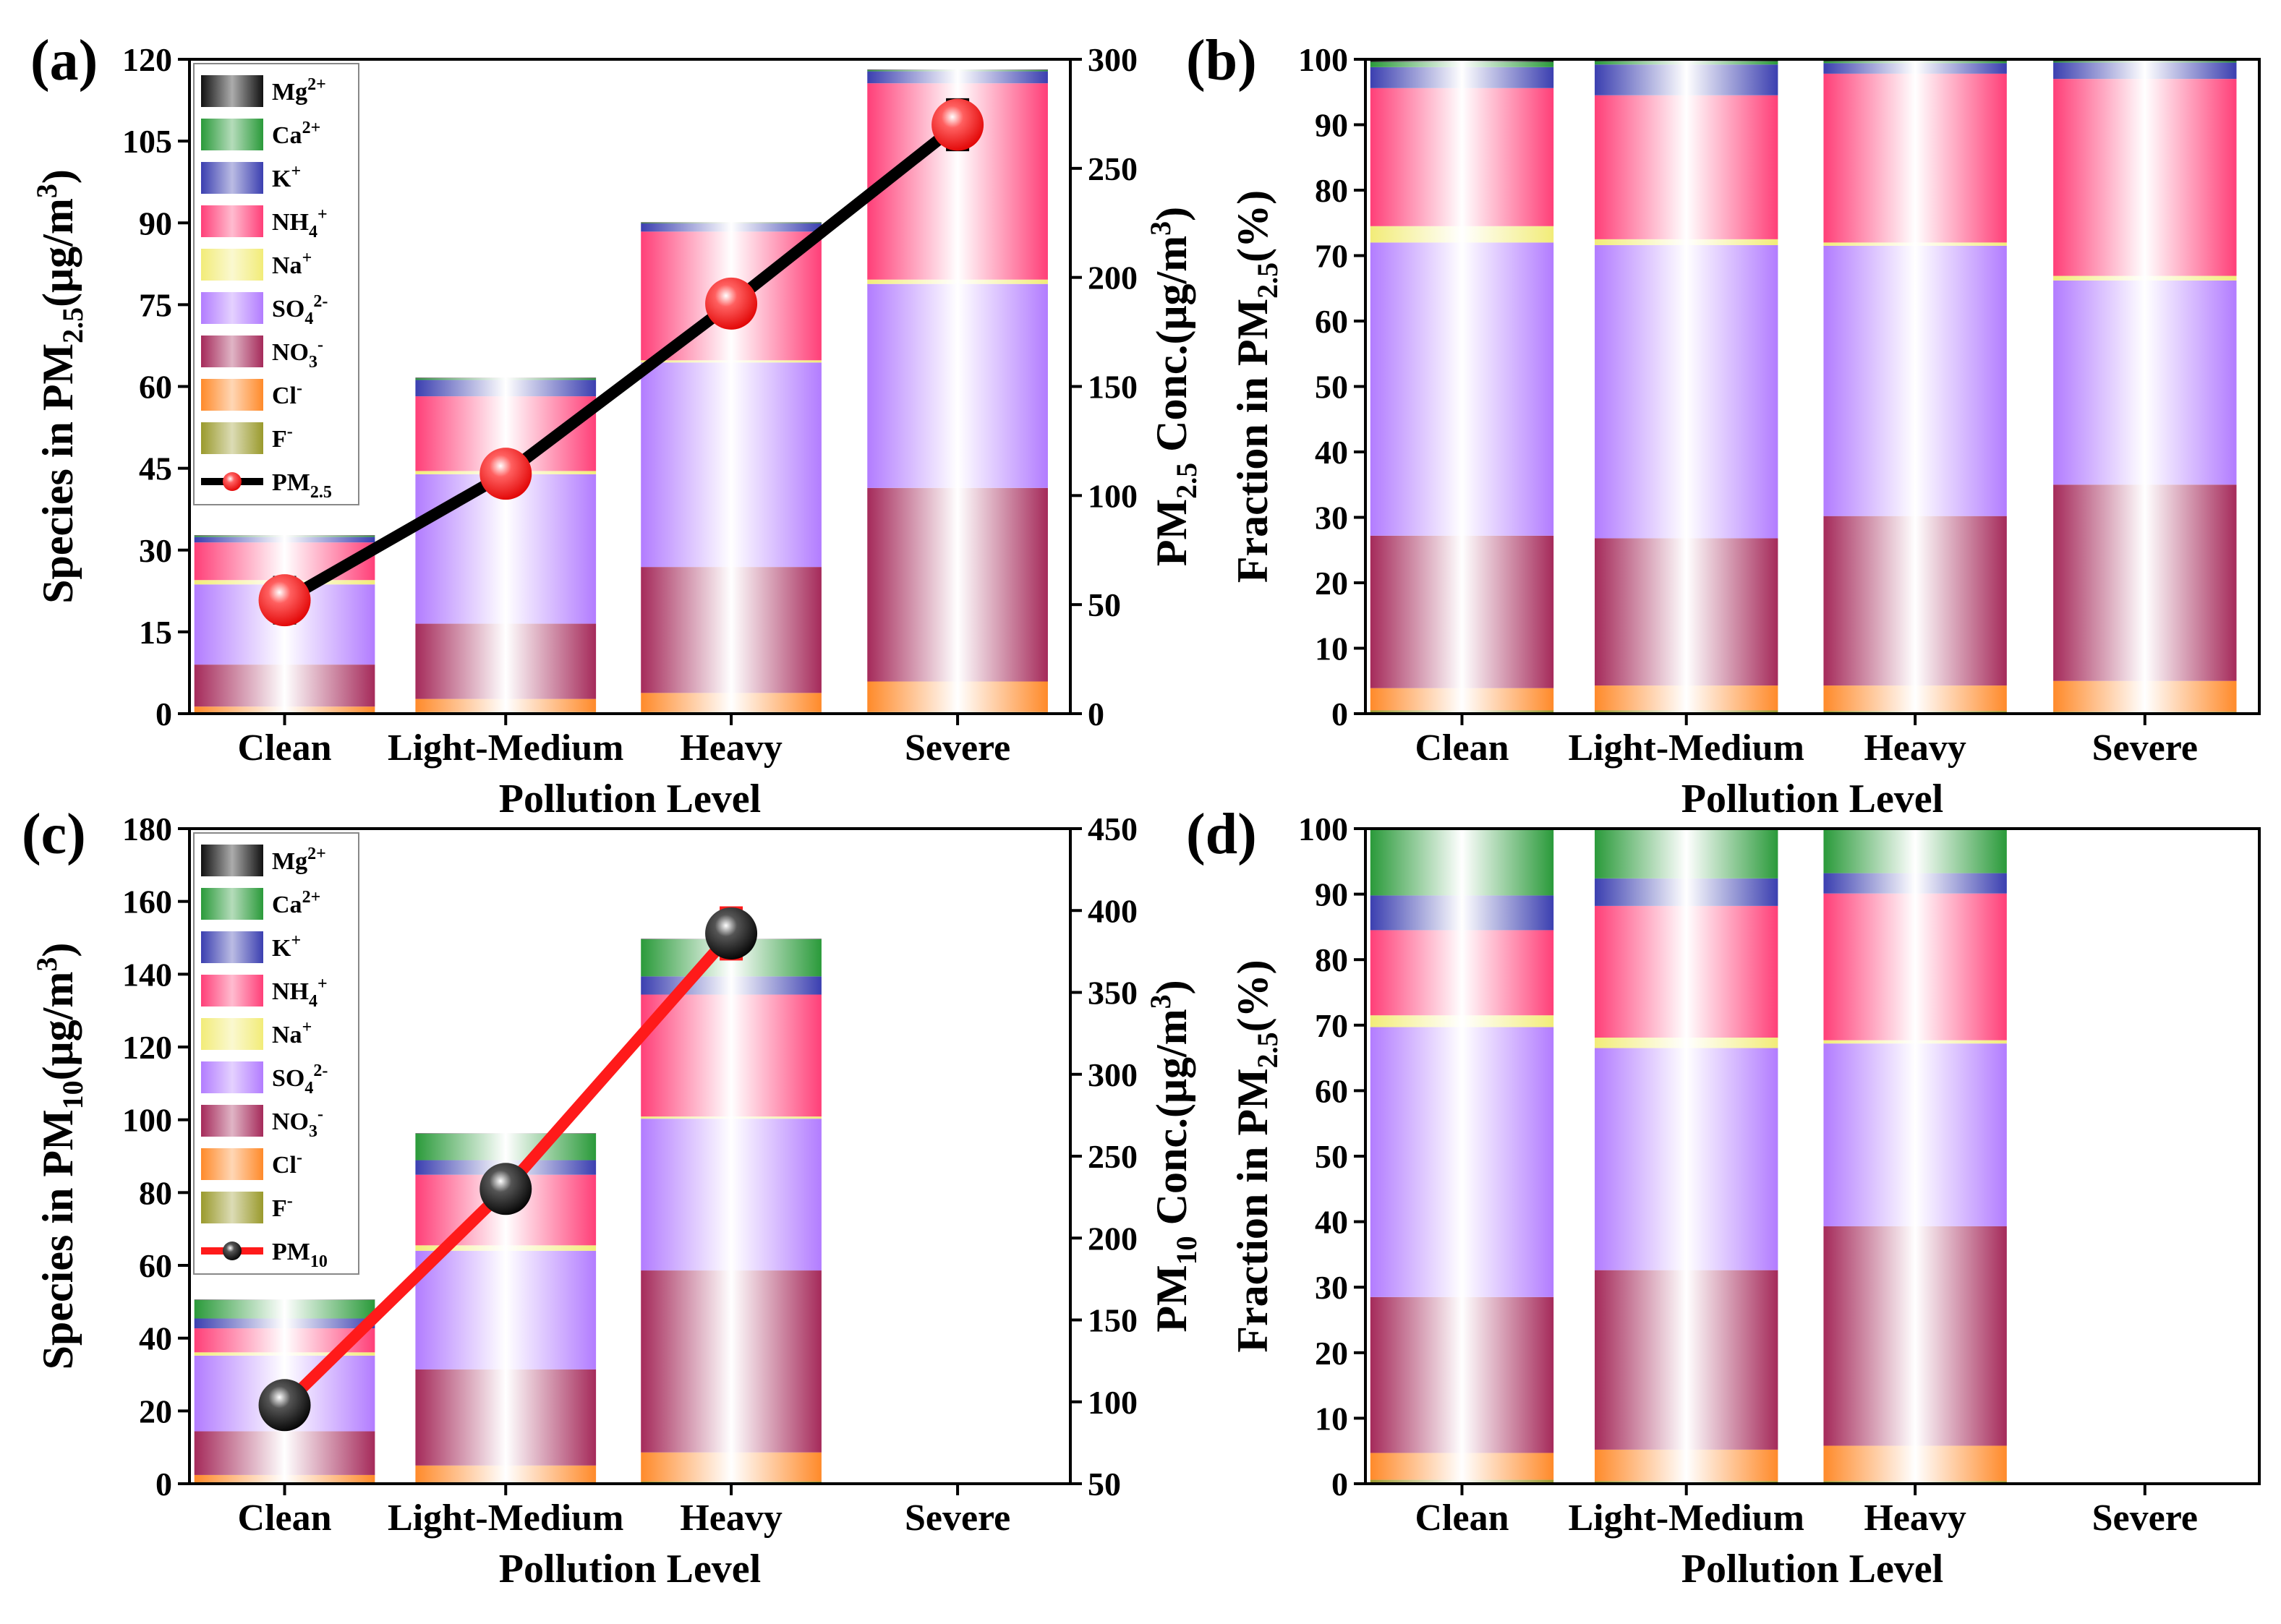 The width and height of the screenshot is (2281, 1624). Describe the element at coordinates (1915, 748) in the screenshot. I see `category-label-b-2: Heavy` at that location.